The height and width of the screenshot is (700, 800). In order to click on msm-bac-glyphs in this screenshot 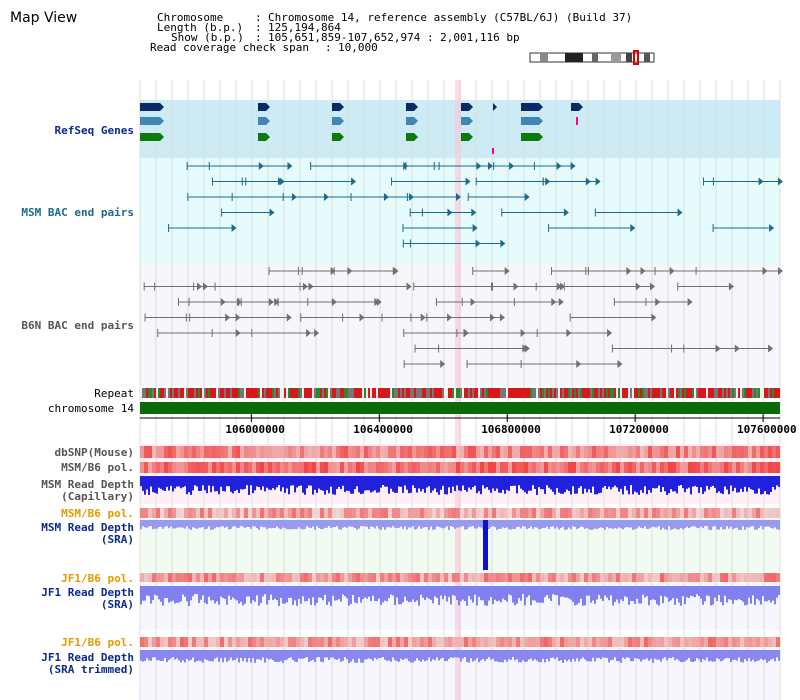, I will do `click(475, 205)`.